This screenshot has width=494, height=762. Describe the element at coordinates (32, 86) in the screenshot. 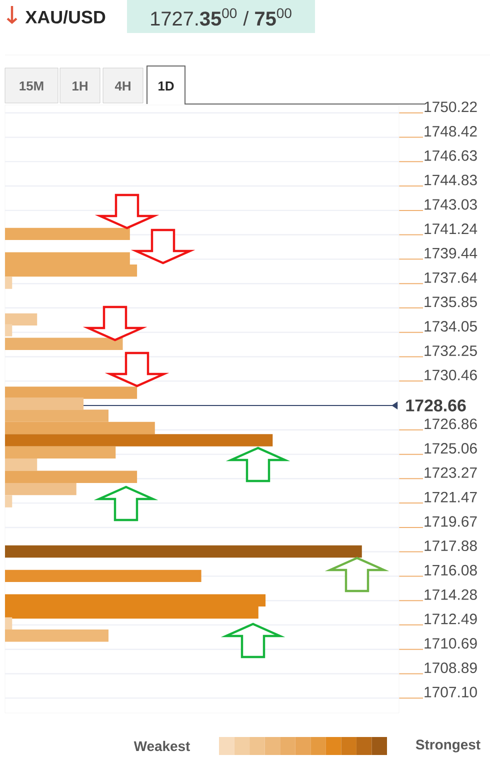

I see `text: 15M` at that location.